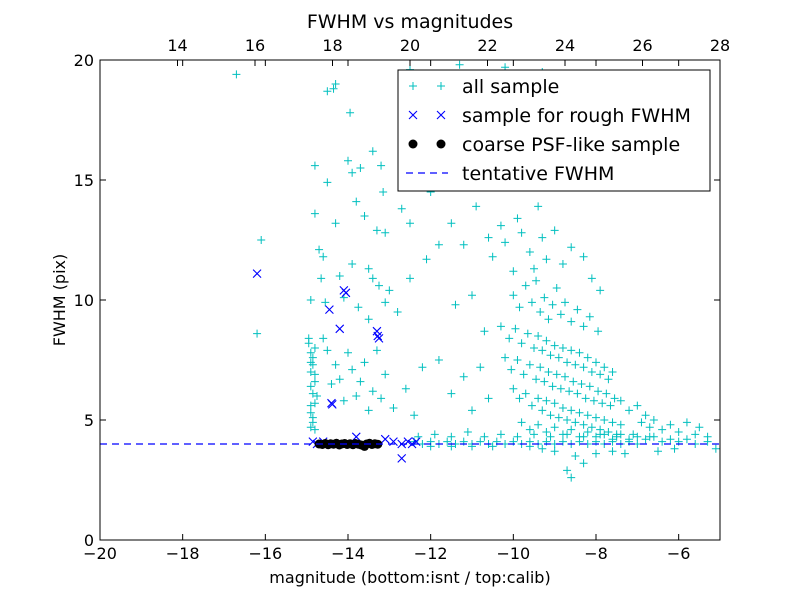 The height and width of the screenshot is (600, 800). I want to click on x-tick-label-bottom: −16, so click(265, 553).